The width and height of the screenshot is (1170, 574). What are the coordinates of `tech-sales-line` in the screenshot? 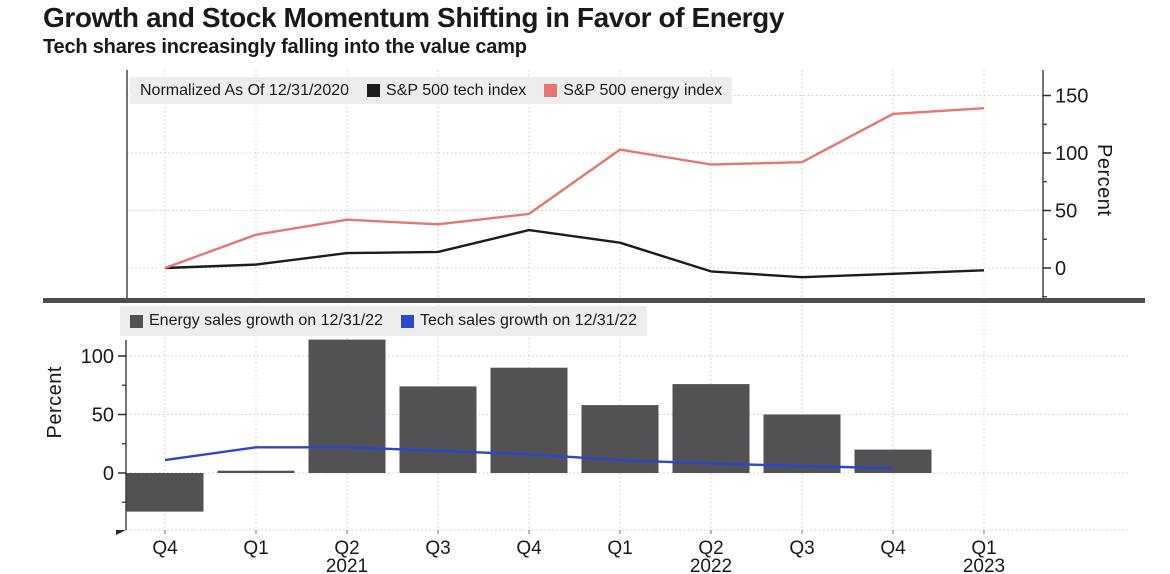 It's located at (529, 458).